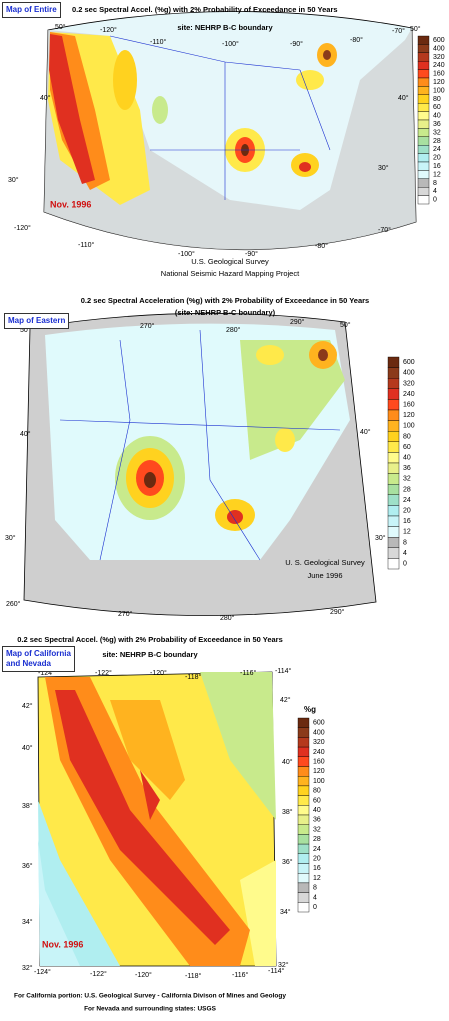 This screenshot has width=449, height=1021. What do you see at coordinates (325, 562) in the screenshot?
I see `credit: U. S. Geological Survey` at bounding box center [325, 562].